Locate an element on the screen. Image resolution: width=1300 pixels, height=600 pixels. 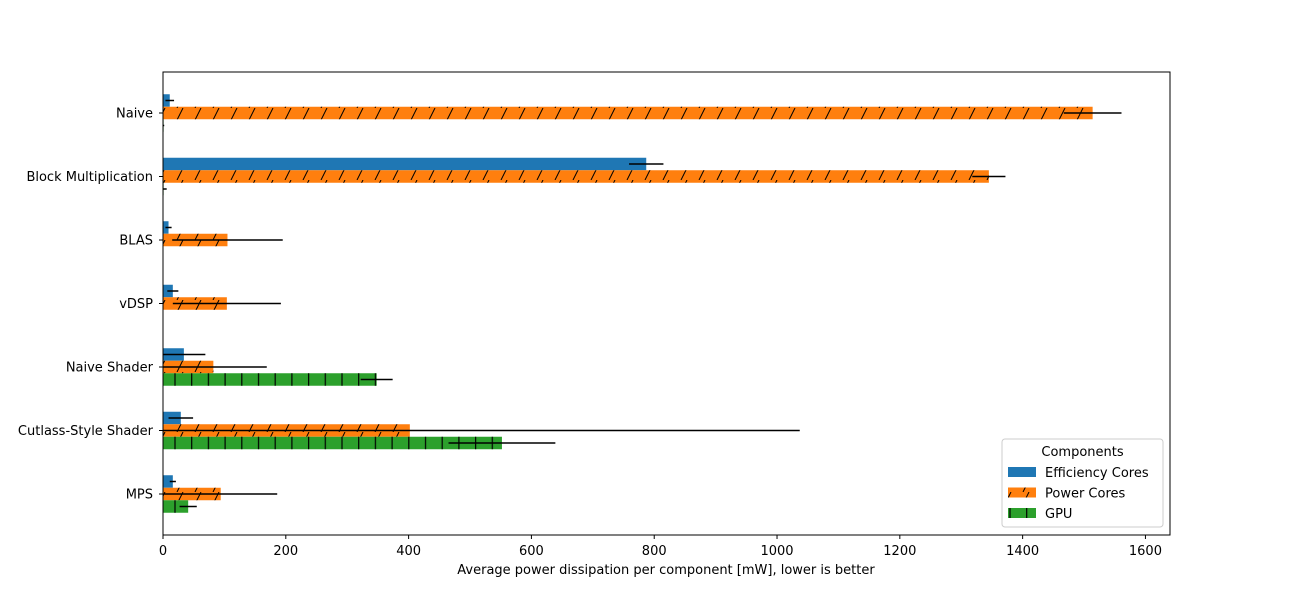
y-tick-label: vDSP is located at coordinates (136, 304).